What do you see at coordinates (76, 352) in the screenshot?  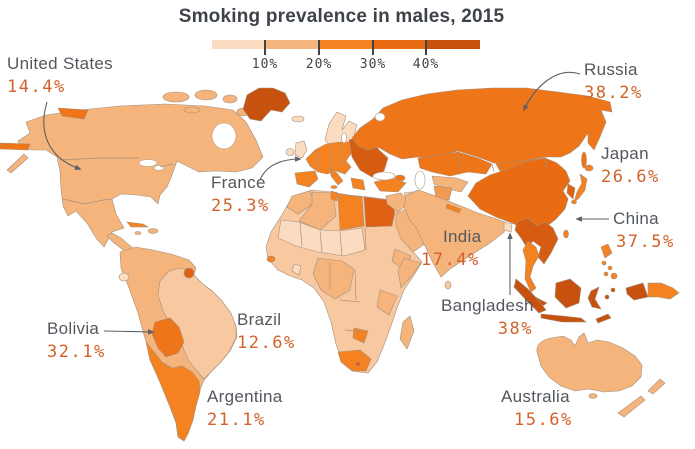 I see `country-value: 32.1%` at bounding box center [76, 352].